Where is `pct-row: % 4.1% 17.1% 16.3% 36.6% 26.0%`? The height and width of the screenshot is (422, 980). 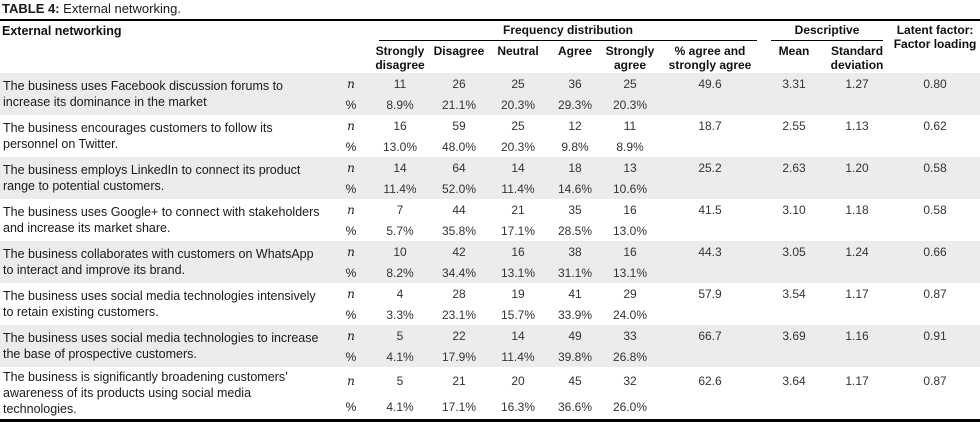
pct-row: % 4.1% 17.1% 16.3% 36.6% 26.0% is located at coordinates (490, 407).